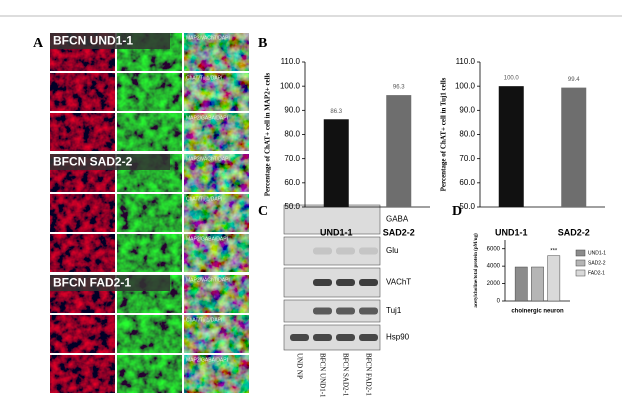 Image resolution: width=622 pixels, height=404 pixels. Describe the element at coordinates (299, 366) in the screenshot. I see `lane-label: UND NP` at that location.